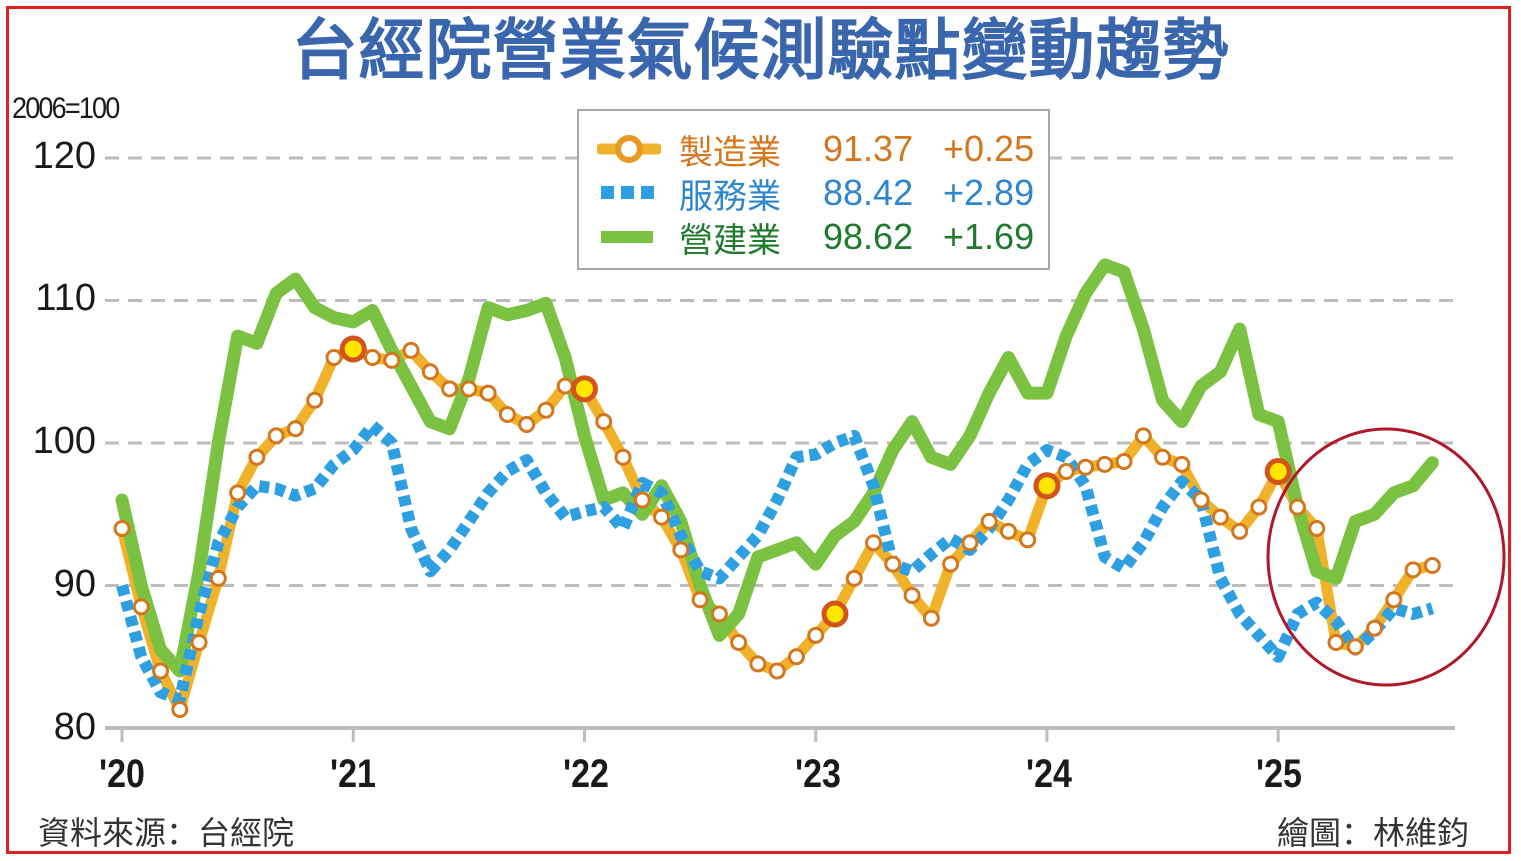 The width and height of the screenshot is (1521, 861). What do you see at coordinates (989, 192) in the screenshot?
I see `legend-change: +2.89` at bounding box center [989, 192].